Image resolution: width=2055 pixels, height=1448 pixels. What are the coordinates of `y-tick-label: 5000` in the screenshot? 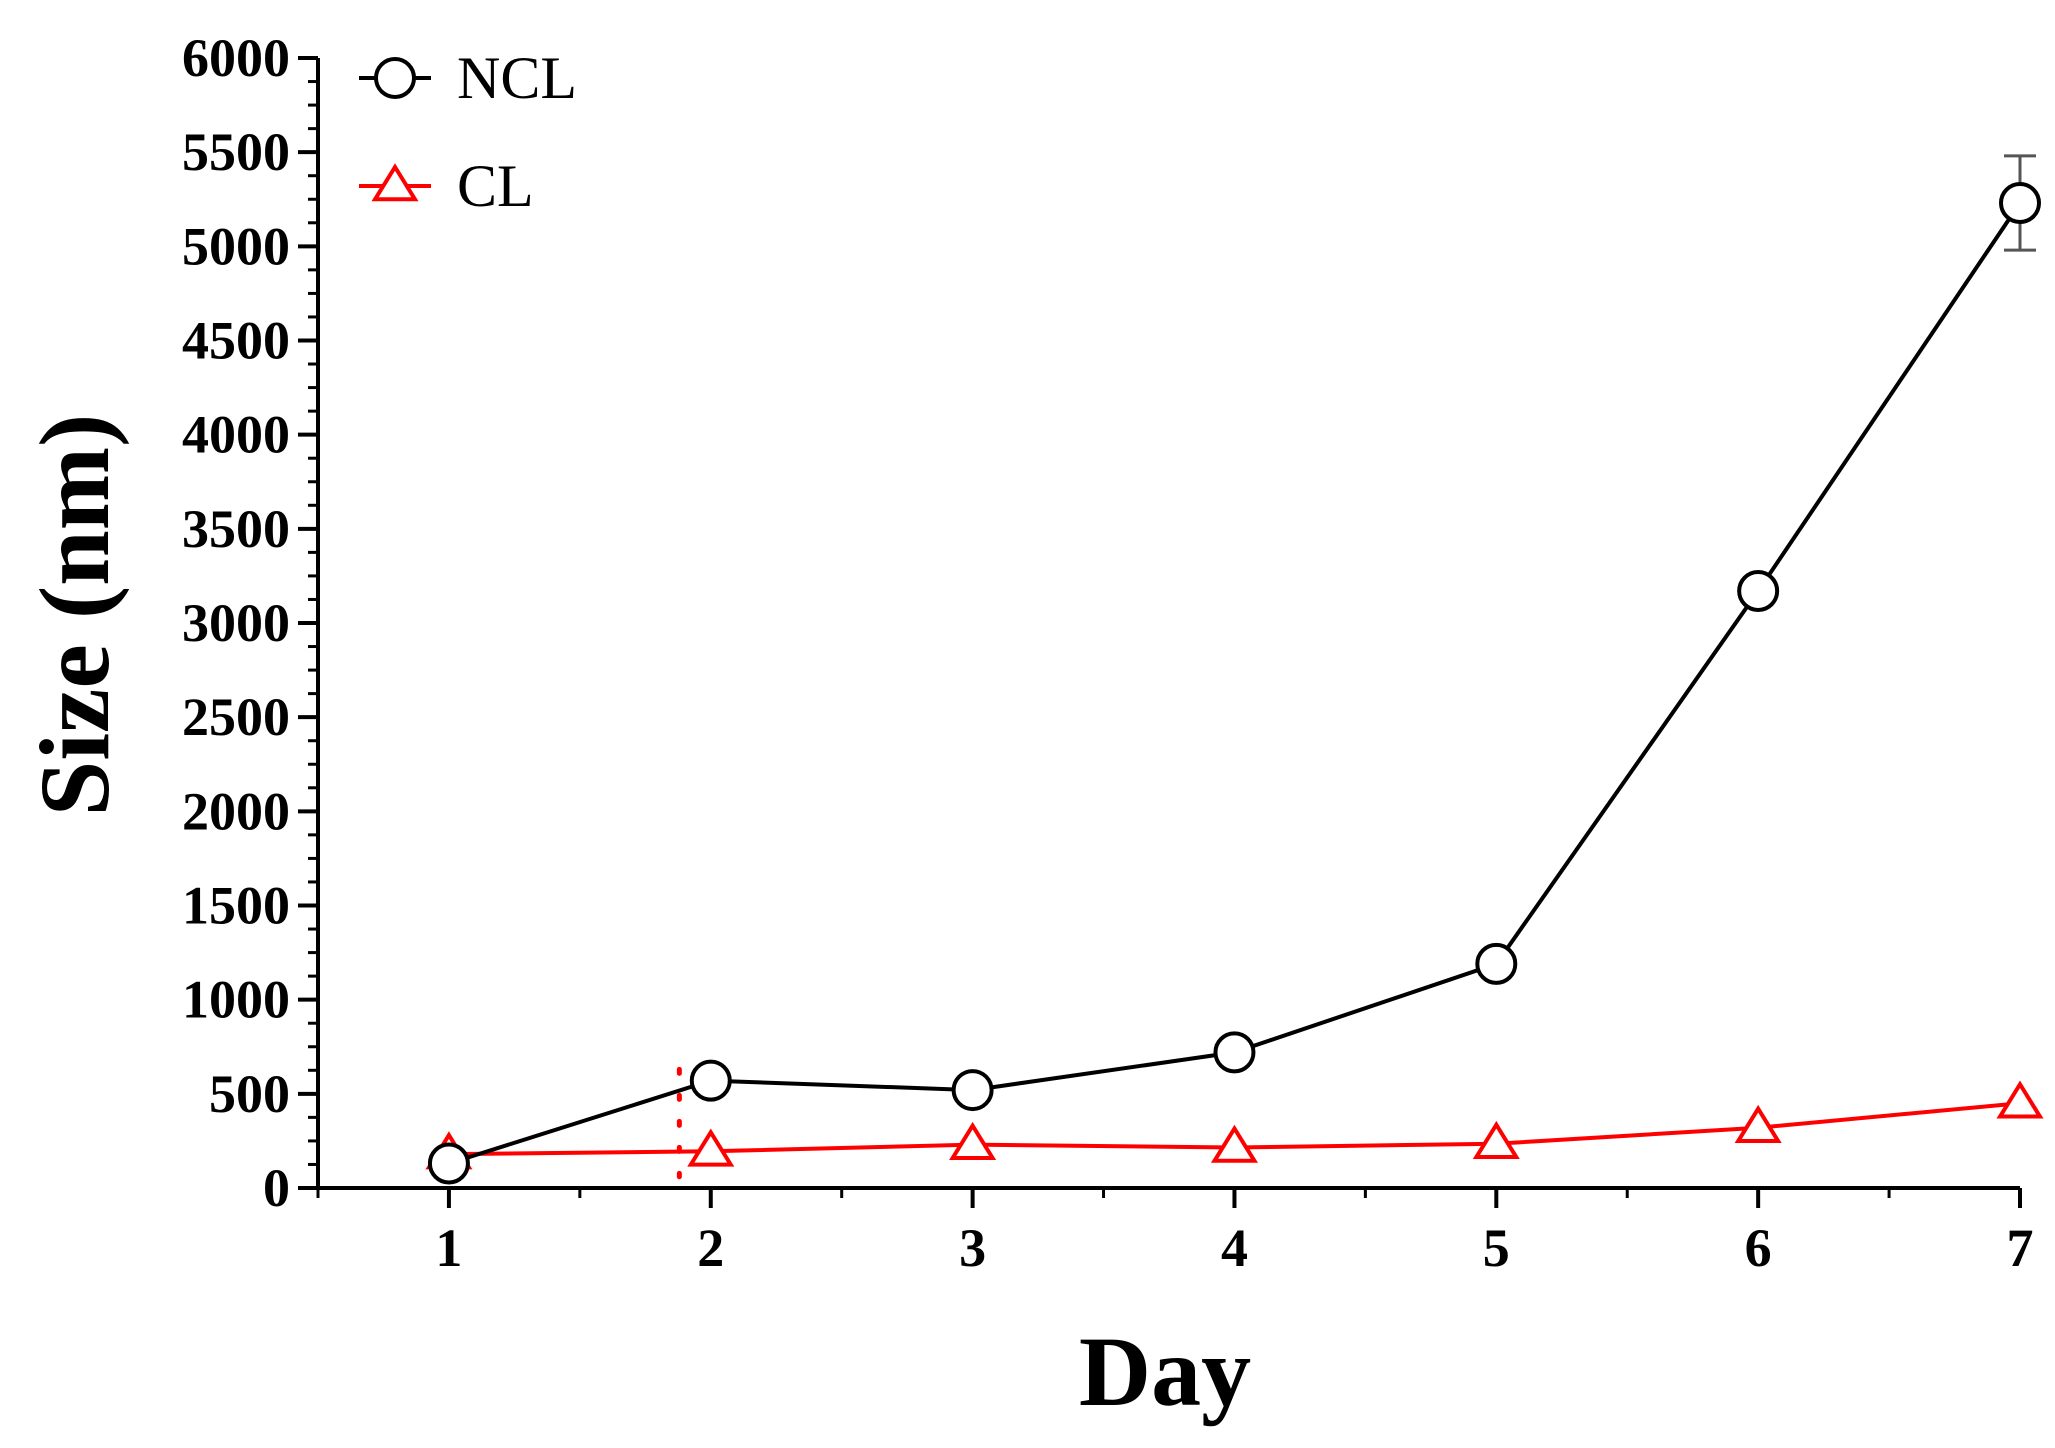 It's located at (236, 246).